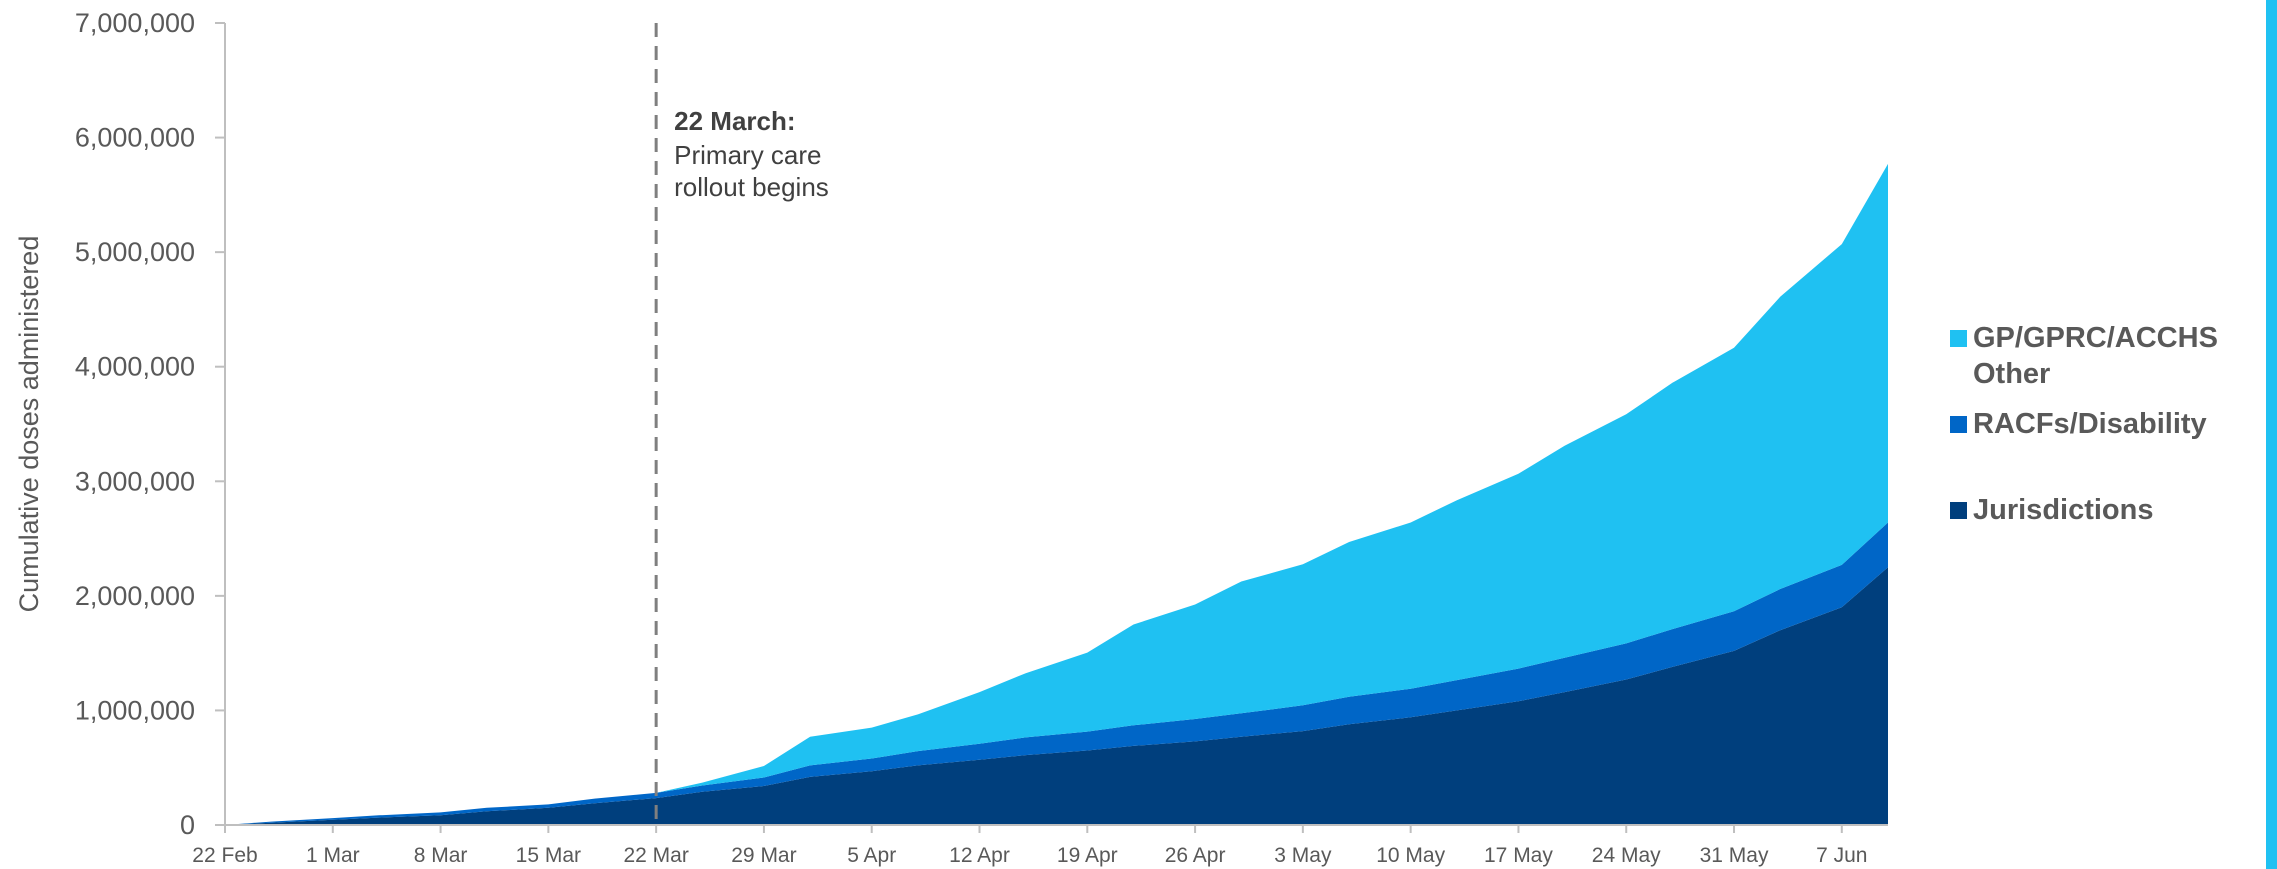 This screenshot has width=2277, height=869. I want to click on x-tick-label: 10 May, so click(1410, 855).